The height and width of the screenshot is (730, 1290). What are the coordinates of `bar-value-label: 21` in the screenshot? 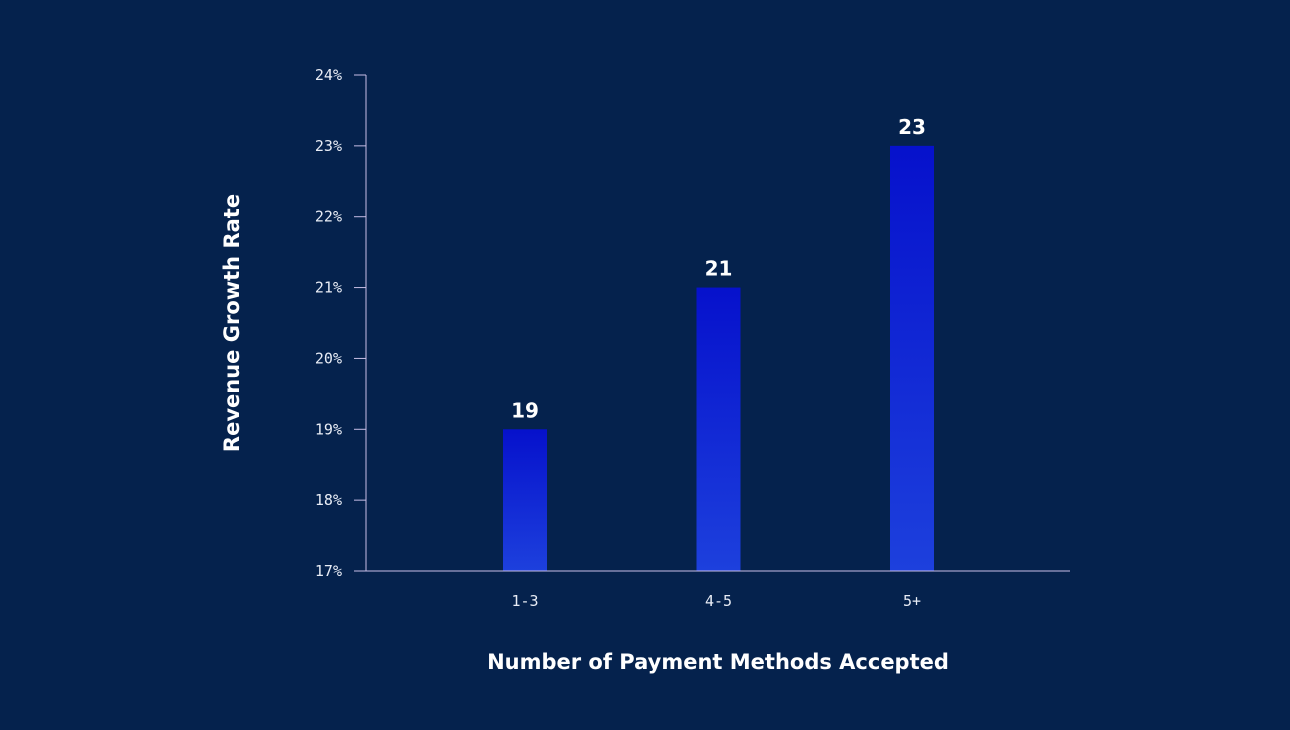 It's located at (719, 269).